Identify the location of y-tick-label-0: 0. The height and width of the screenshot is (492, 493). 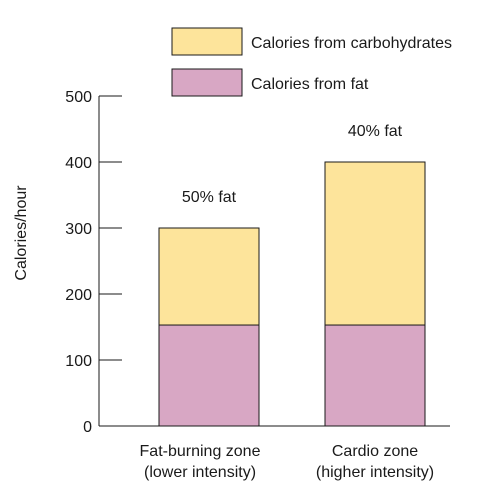
(87, 427).